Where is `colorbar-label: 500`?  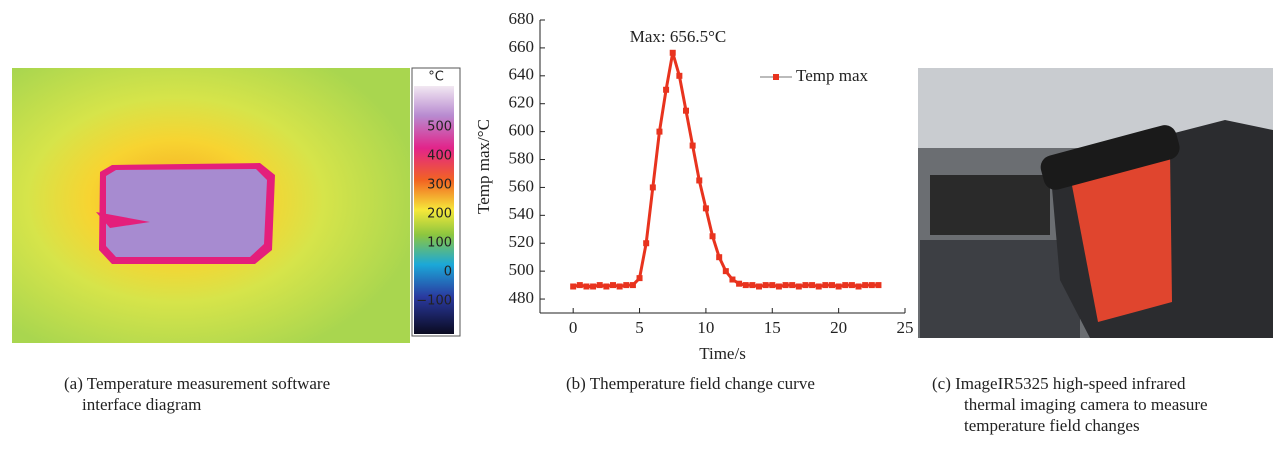 colorbar-label: 500 is located at coordinates (439, 127).